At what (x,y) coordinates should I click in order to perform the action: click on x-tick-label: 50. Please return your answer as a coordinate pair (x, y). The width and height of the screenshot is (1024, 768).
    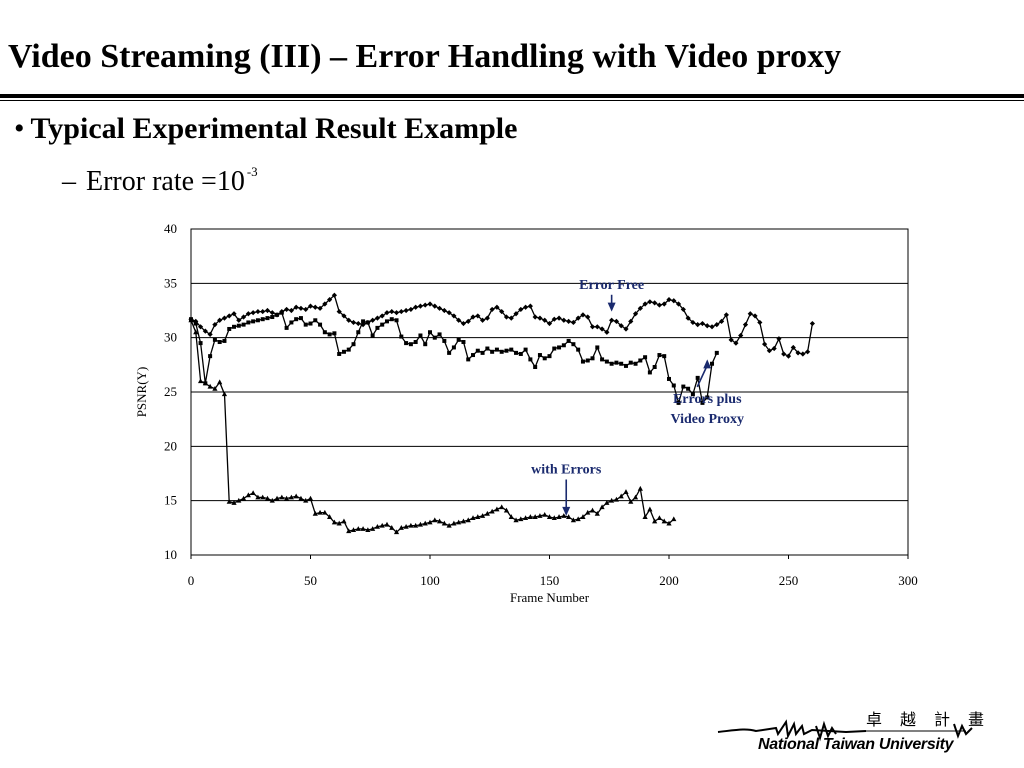
    Looking at the image, I should click on (310, 580).